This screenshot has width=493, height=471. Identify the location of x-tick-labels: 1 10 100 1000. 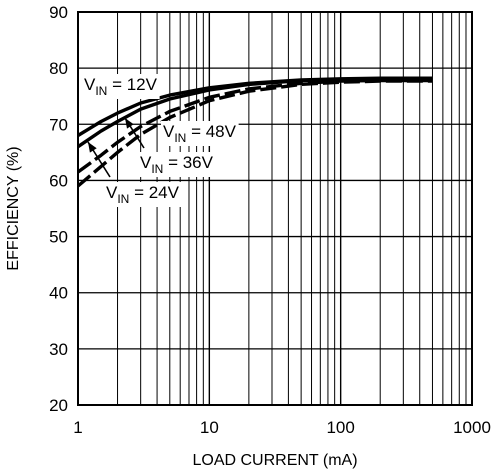
(282, 427).